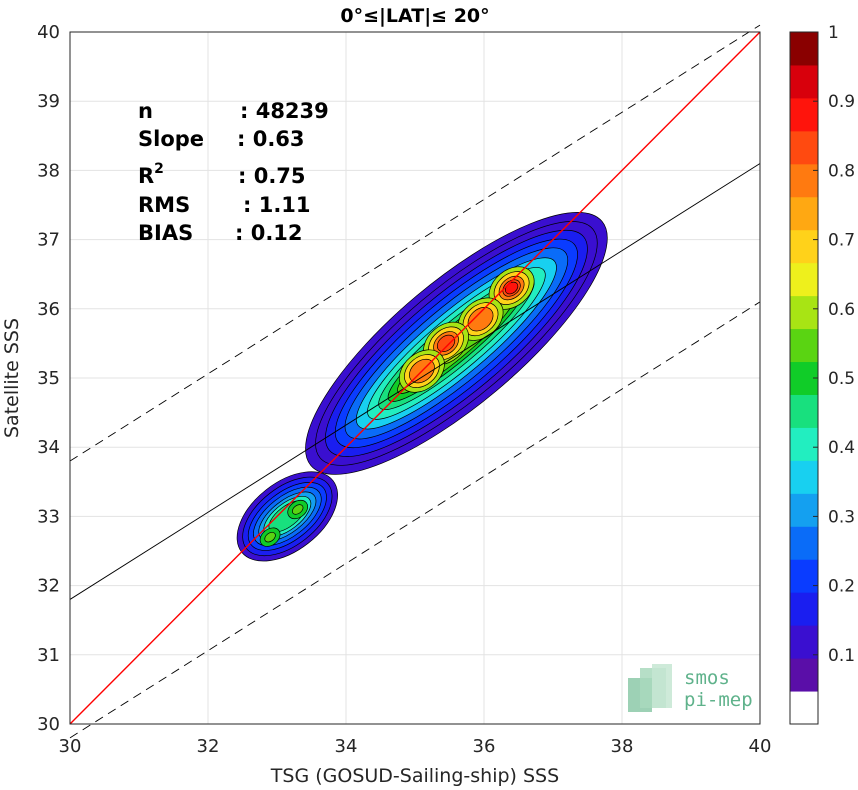  I want to click on x-tick-label: 34, so click(346, 746).